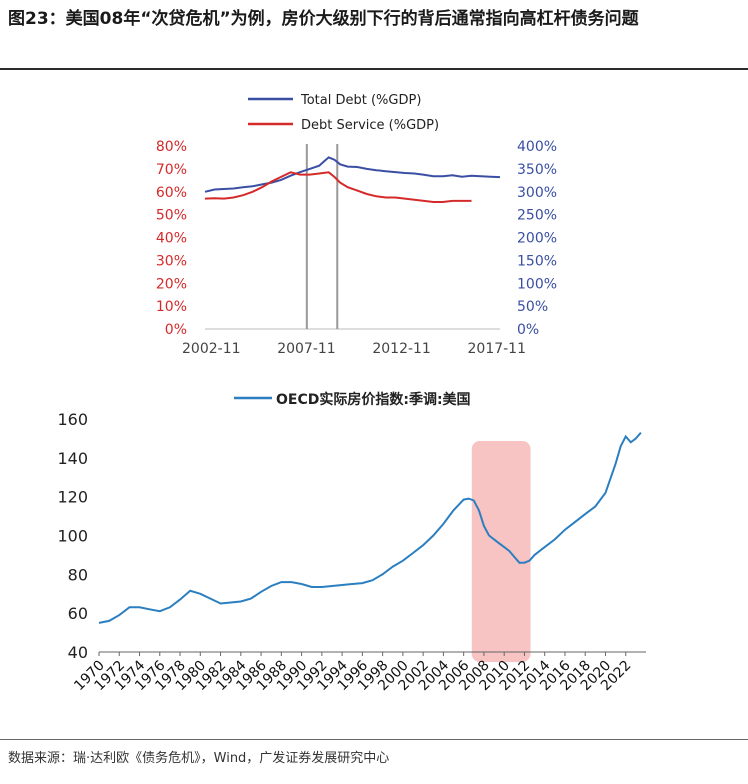 This screenshot has height=784, width=748. I want to click on source-note: 数据来源：瑞·达利欧《债务危机》，Wind，广发证券发展研究中心, so click(199, 758).